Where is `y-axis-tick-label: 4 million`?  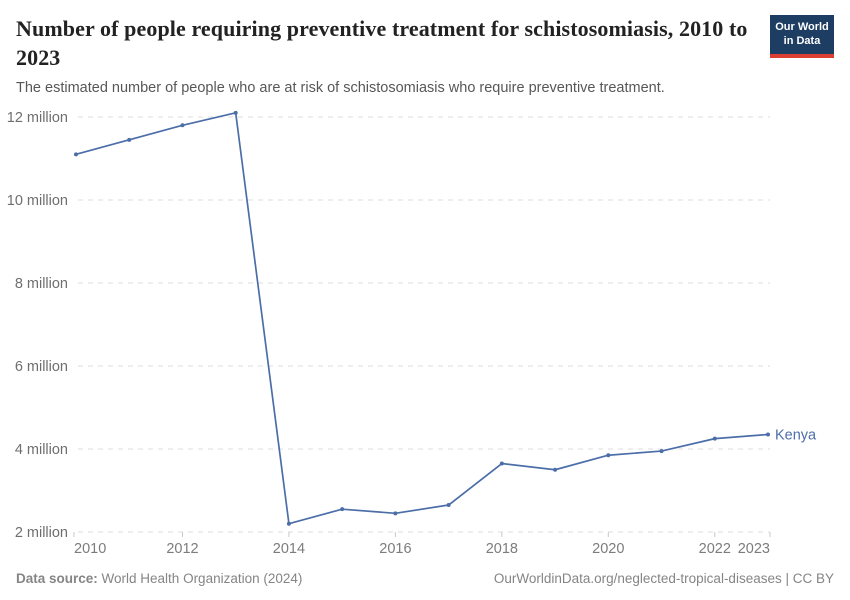 y-axis-tick-label: 4 million is located at coordinates (41, 450).